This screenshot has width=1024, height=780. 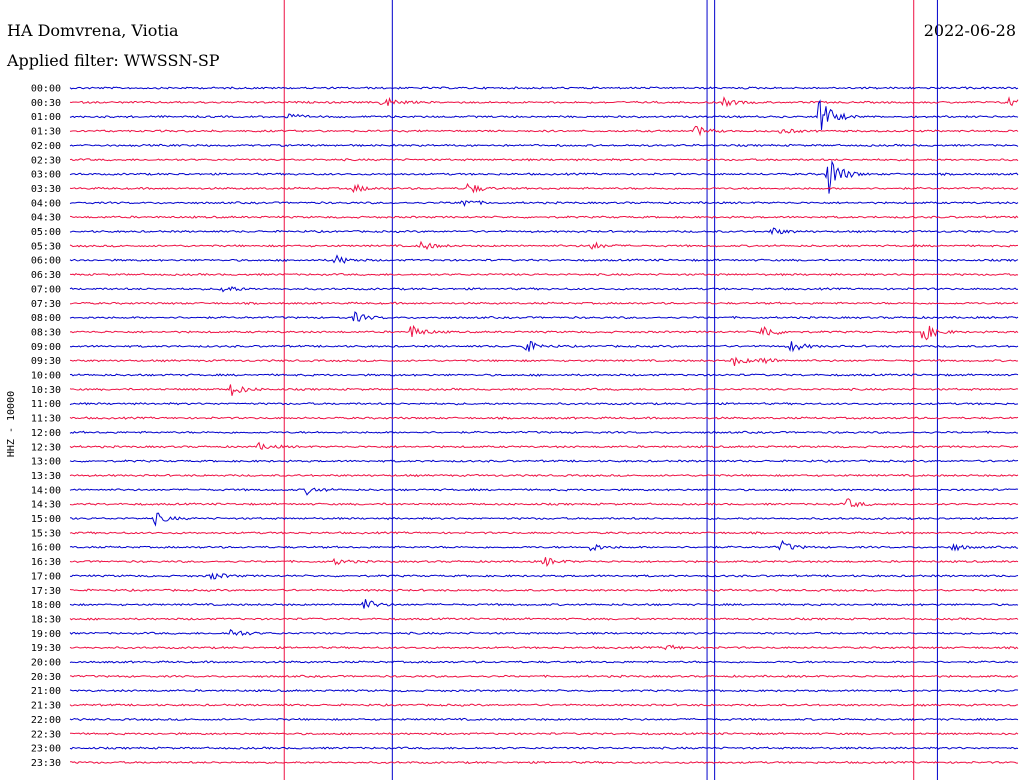 I want to click on filter-label: Applied filter: WWSSN-SP, so click(x=113, y=60).